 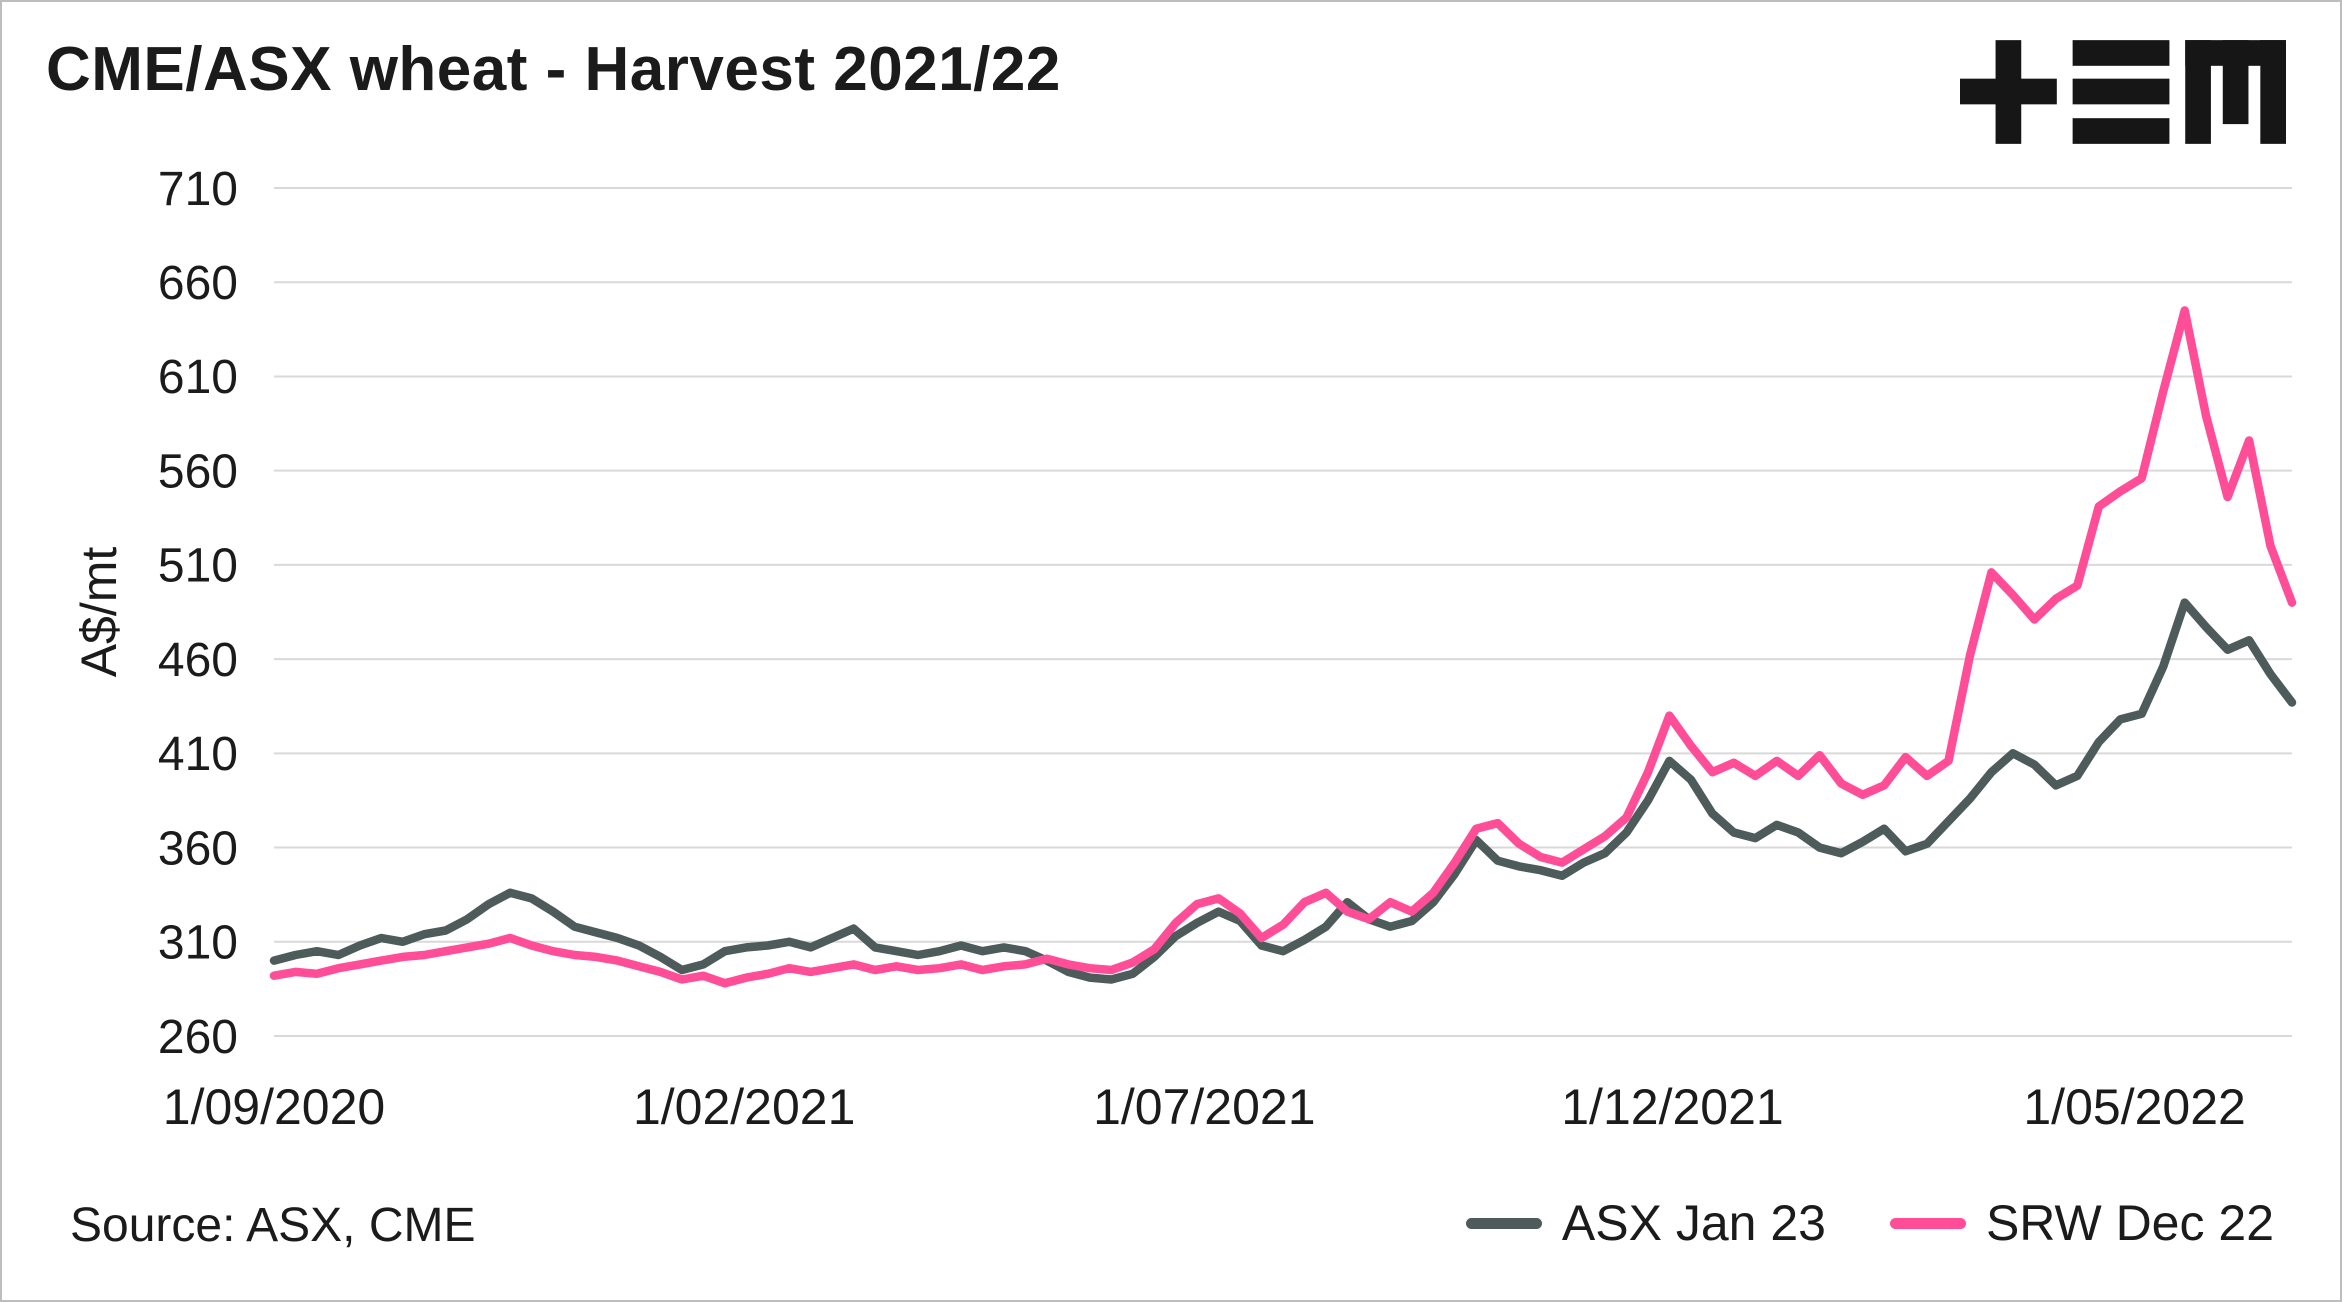 I want to click on y-tick-label: 710, so click(x=198, y=189).